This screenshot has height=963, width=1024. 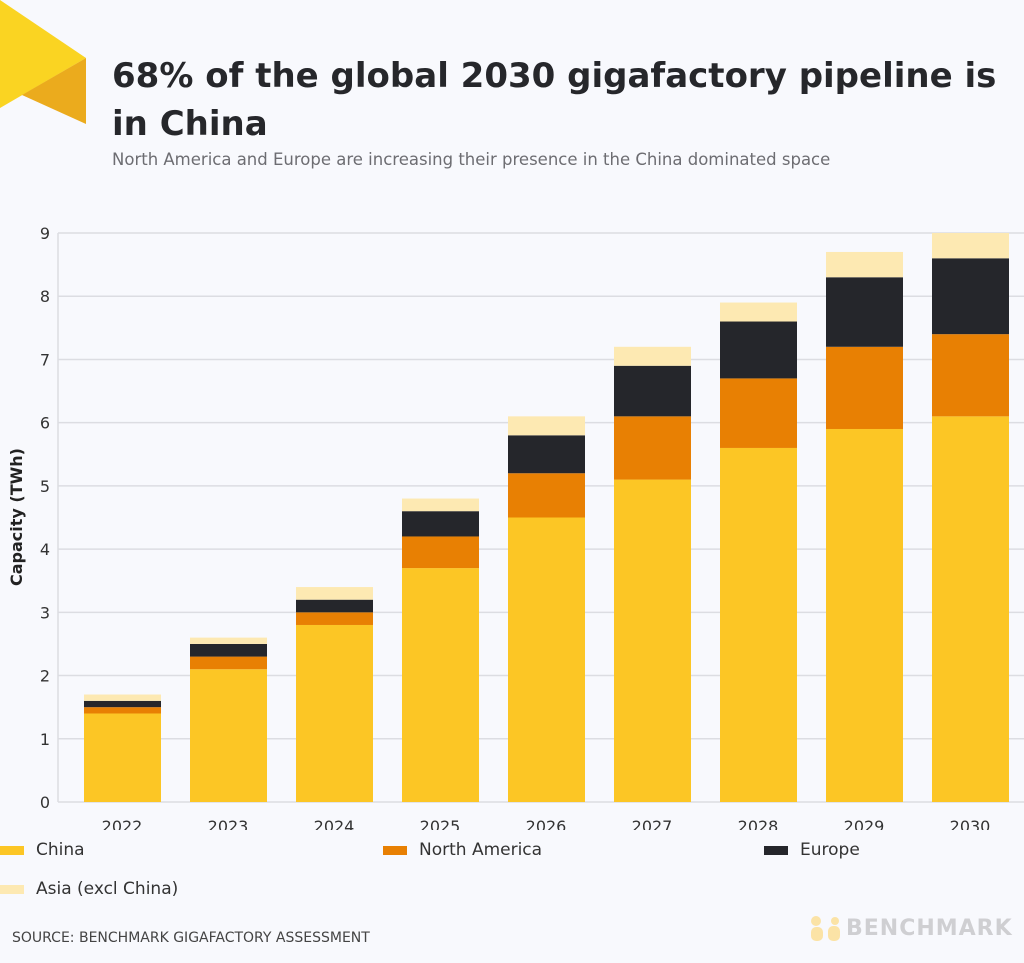 I want to click on y-tick-label: 0, so click(x=45, y=802).